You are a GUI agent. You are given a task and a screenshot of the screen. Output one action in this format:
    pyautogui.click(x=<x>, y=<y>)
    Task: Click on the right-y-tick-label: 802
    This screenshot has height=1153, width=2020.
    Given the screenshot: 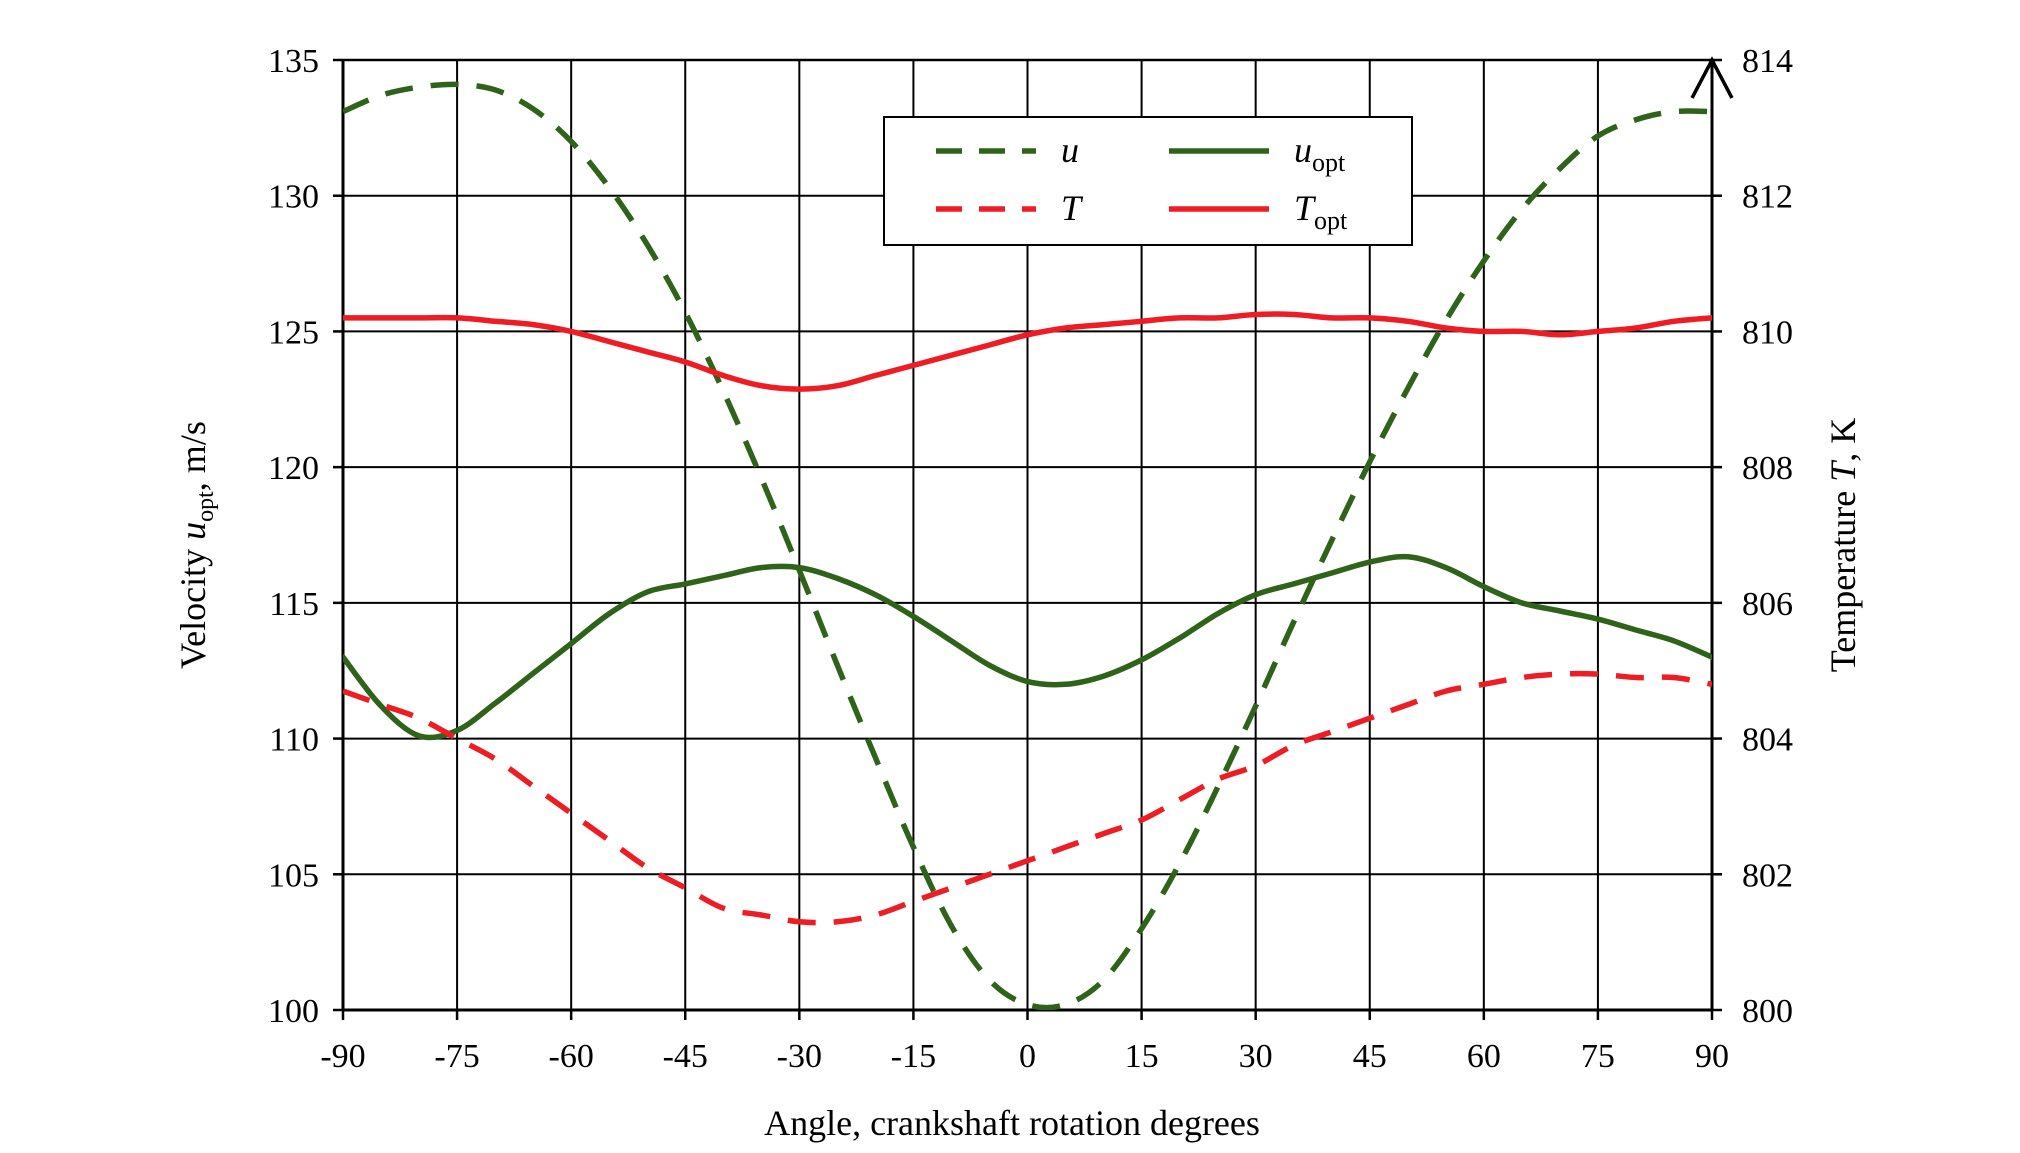 What is the action you would take?
    pyautogui.click(x=1767, y=875)
    